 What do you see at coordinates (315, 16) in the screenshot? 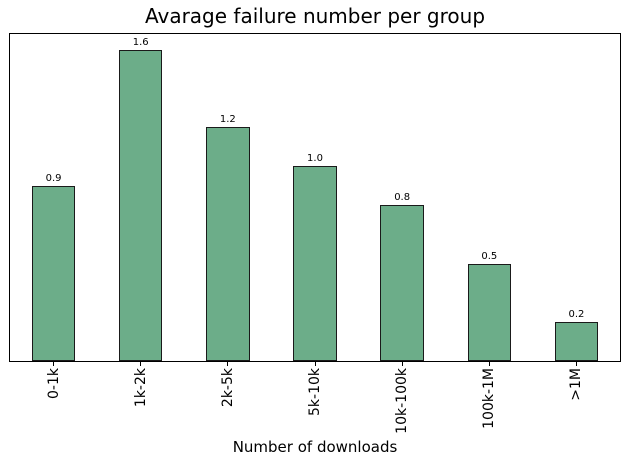
I see `chart-title: Avarage failure number per group` at bounding box center [315, 16].